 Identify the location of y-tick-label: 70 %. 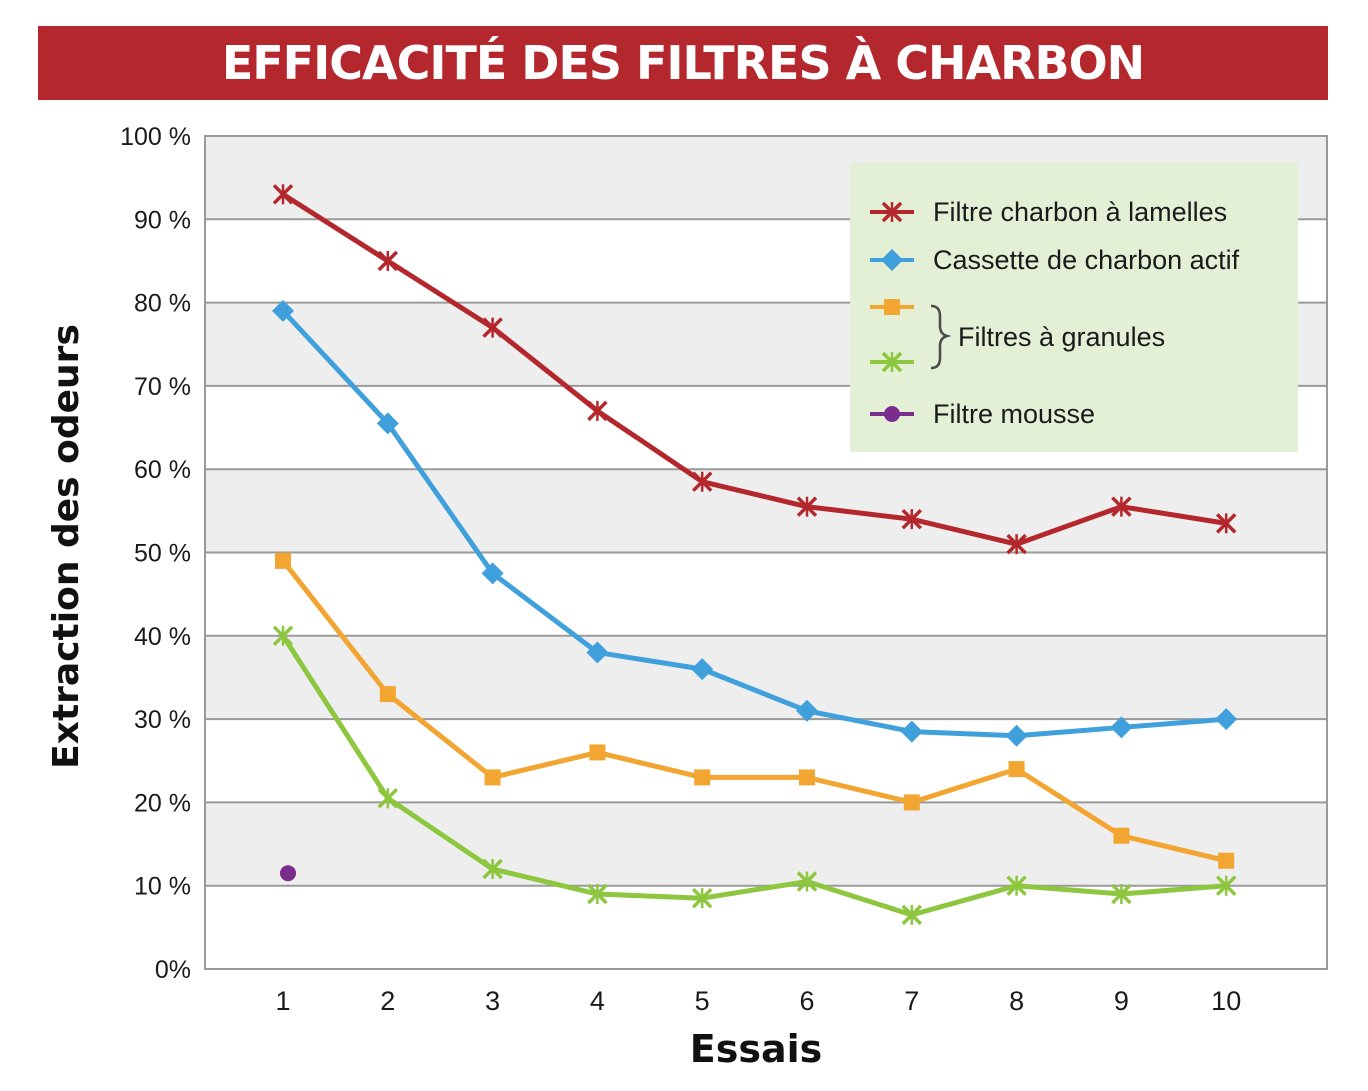
(162, 387).